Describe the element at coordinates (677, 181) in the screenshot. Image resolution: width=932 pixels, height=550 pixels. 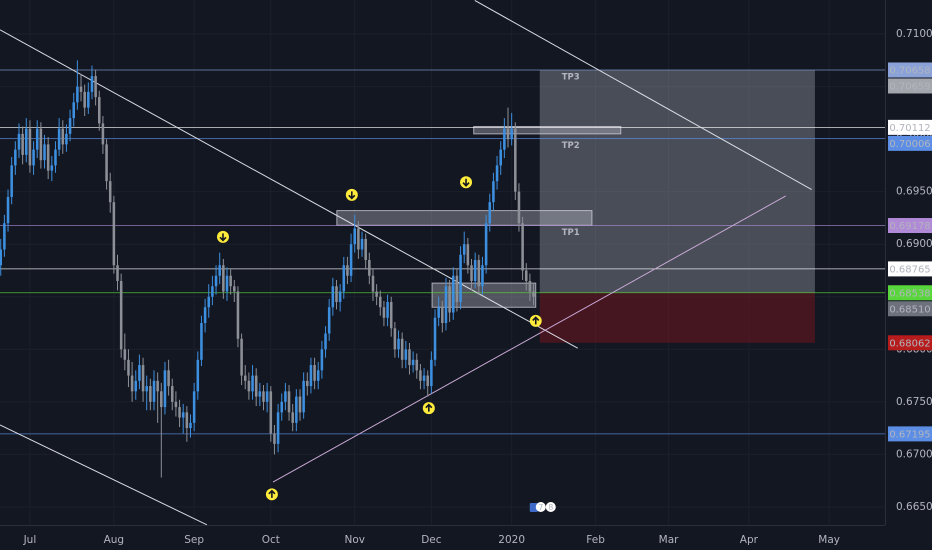
I see `target-zone` at that location.